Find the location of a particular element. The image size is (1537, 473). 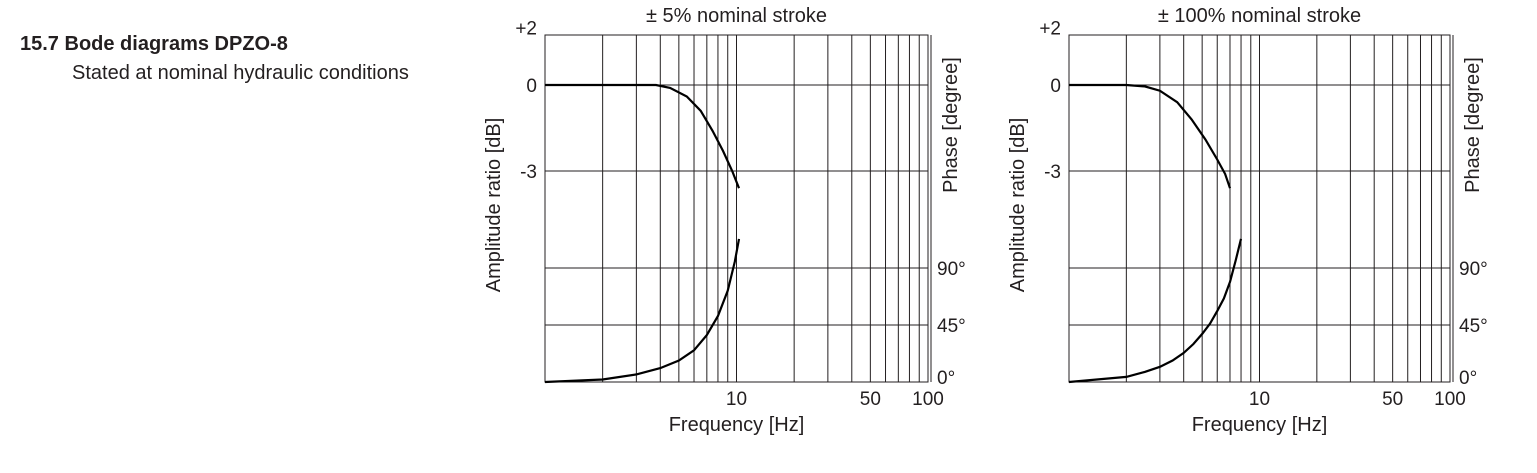

section-heading: 15.7 Bode diagrams DPZO-8 is located at coordinates (154, 44).